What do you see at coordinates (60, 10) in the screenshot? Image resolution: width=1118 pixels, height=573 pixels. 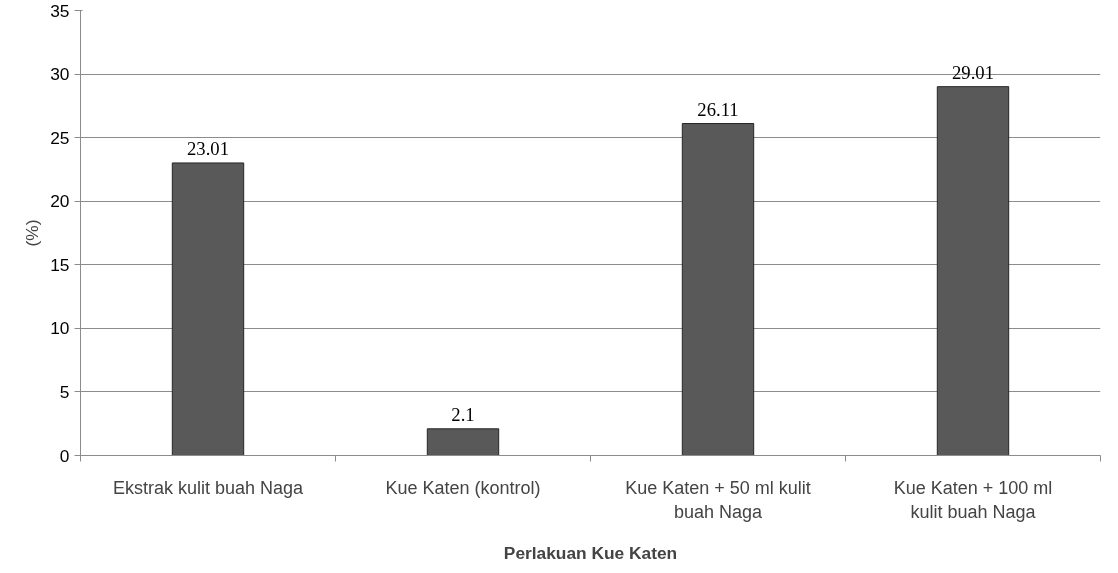 I see `y-tick-label: 35` at bounding box center [60, 10].